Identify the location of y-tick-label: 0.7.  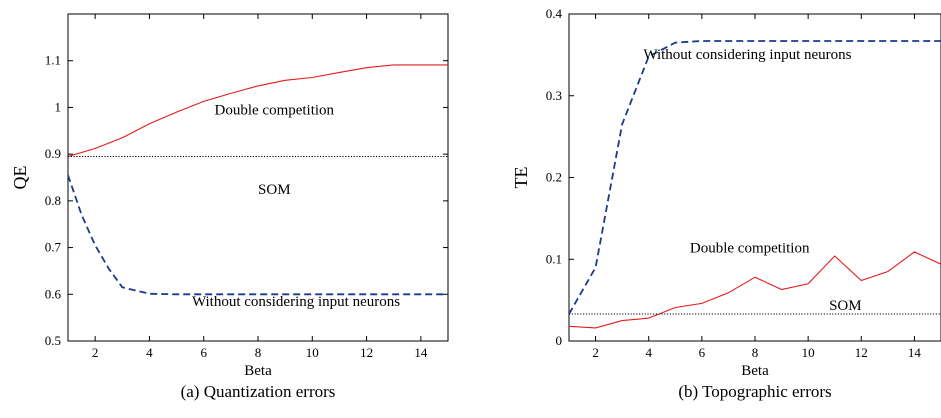
(53, 247).